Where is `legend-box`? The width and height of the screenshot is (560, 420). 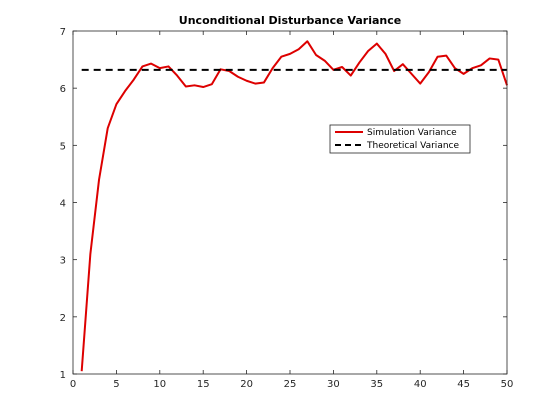
legend-box is located at coordinates (400, 139).